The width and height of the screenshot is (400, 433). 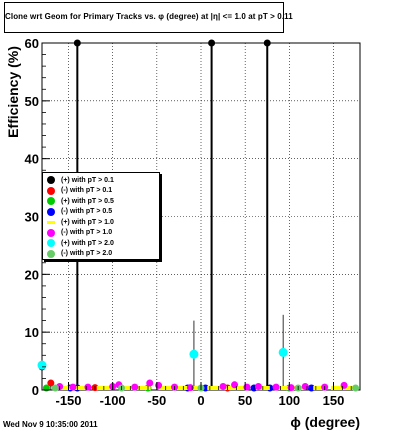 What do you see at coordinates (51, 232) in the screenshot?
I see `legend-marker-magenta` at bounding box center [51, 232].